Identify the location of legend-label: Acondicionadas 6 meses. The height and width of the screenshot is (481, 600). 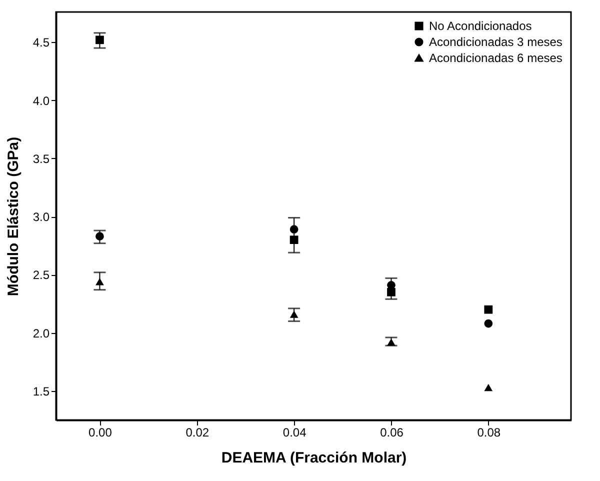
(495, 58).